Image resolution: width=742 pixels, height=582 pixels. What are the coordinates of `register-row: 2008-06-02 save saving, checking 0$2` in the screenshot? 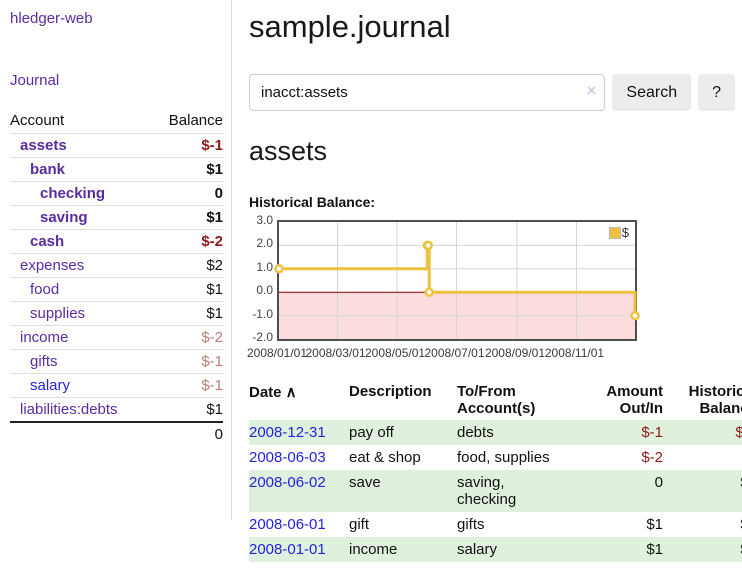 It's located at (495, 491).